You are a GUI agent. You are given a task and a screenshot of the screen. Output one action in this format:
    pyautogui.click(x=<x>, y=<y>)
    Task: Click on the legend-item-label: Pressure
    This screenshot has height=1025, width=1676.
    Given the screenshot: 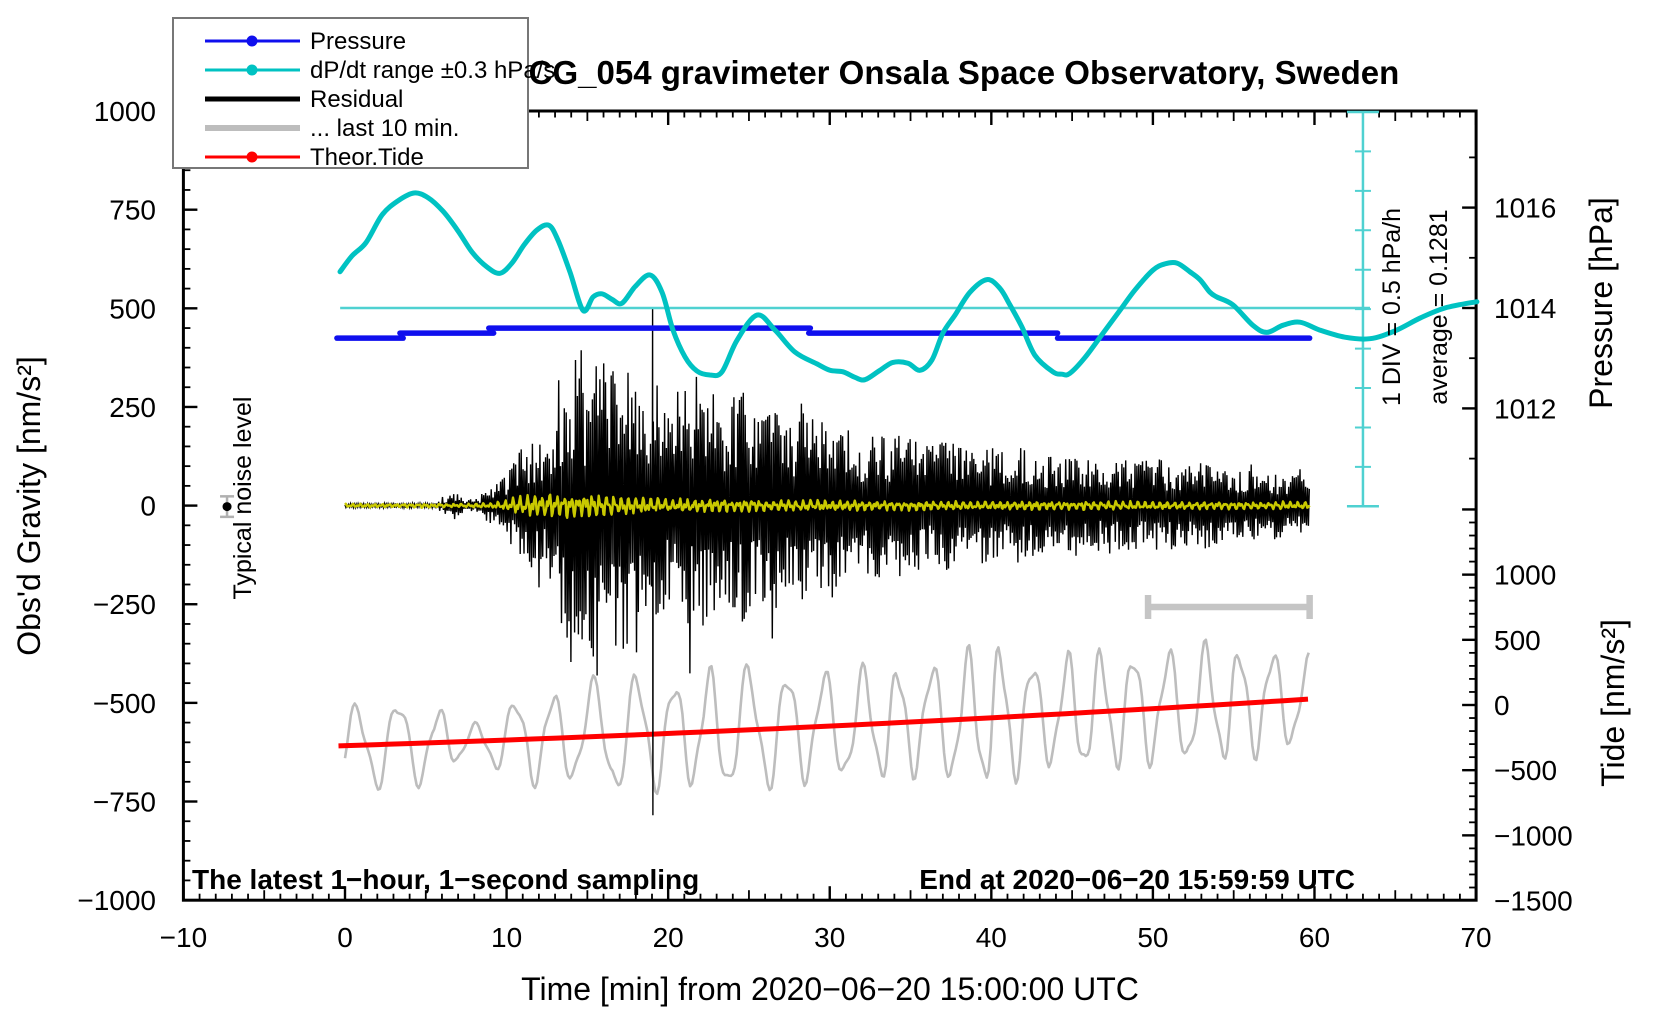 What is the action you would take?
    pyautogui.click(x=358, y=41)
    